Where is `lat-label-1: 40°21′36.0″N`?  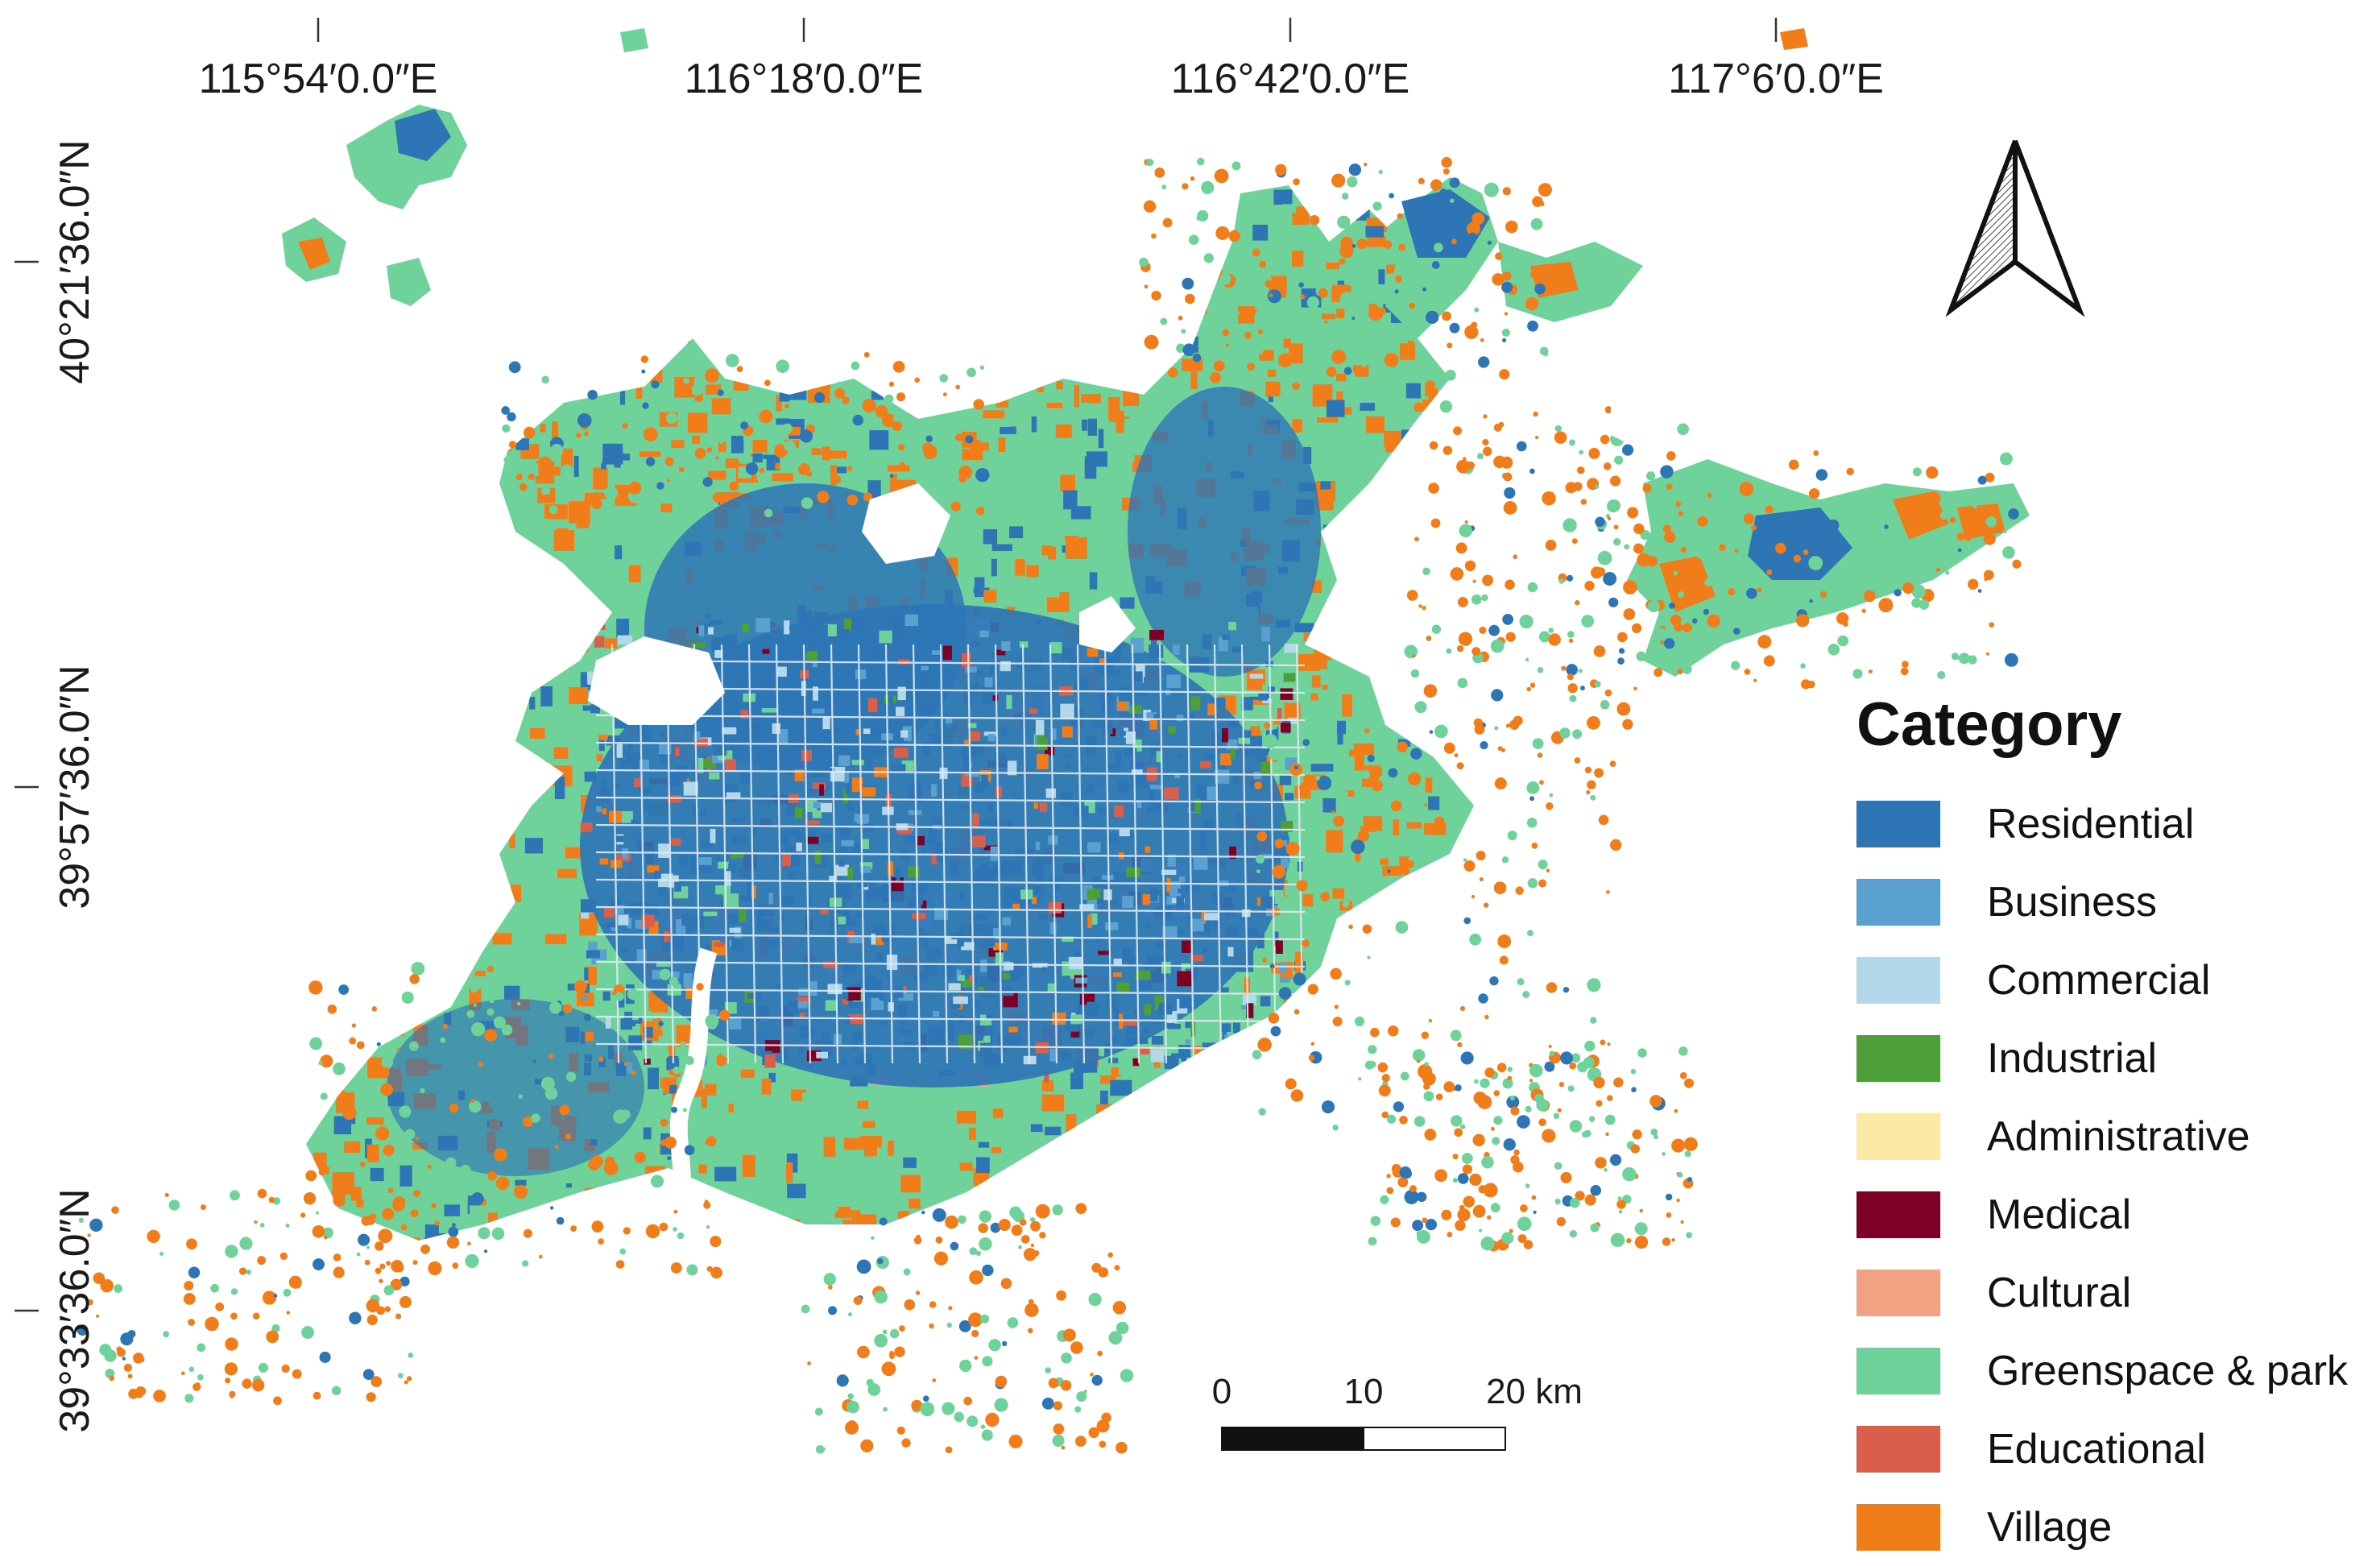
lat-label-1: 40°21′36.0″N is located at coordinates (75, 261).